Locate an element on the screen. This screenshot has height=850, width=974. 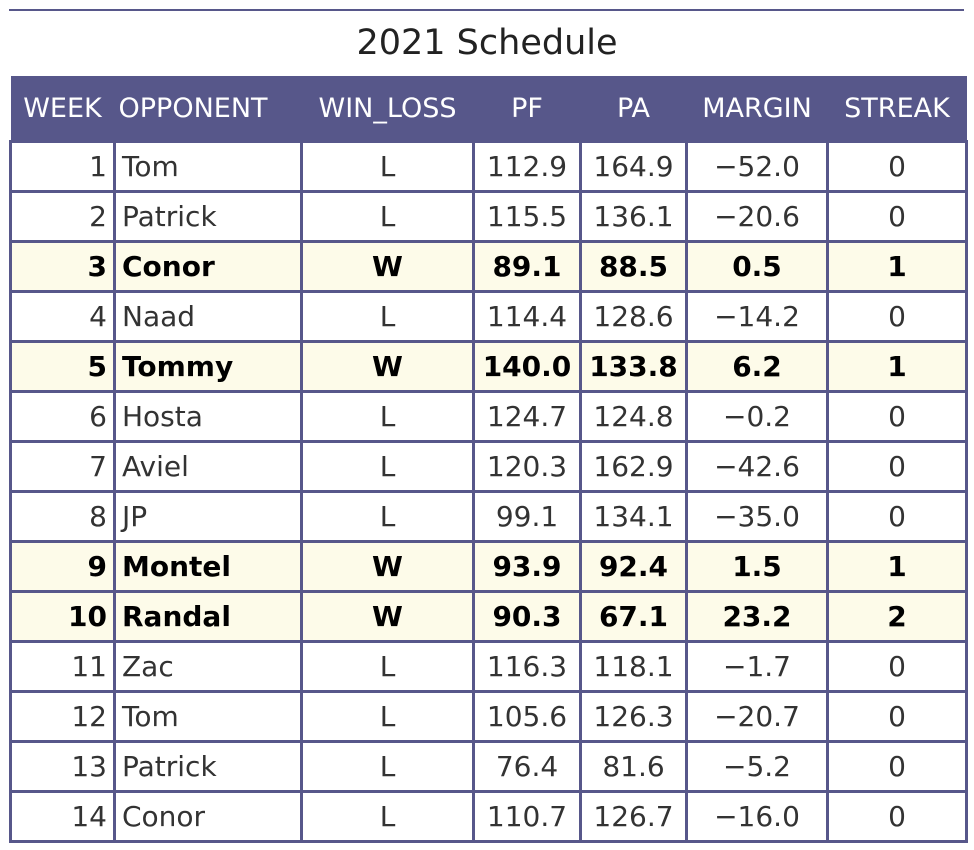
pa-cell: 164.9 is located at coordinates (633, 166).